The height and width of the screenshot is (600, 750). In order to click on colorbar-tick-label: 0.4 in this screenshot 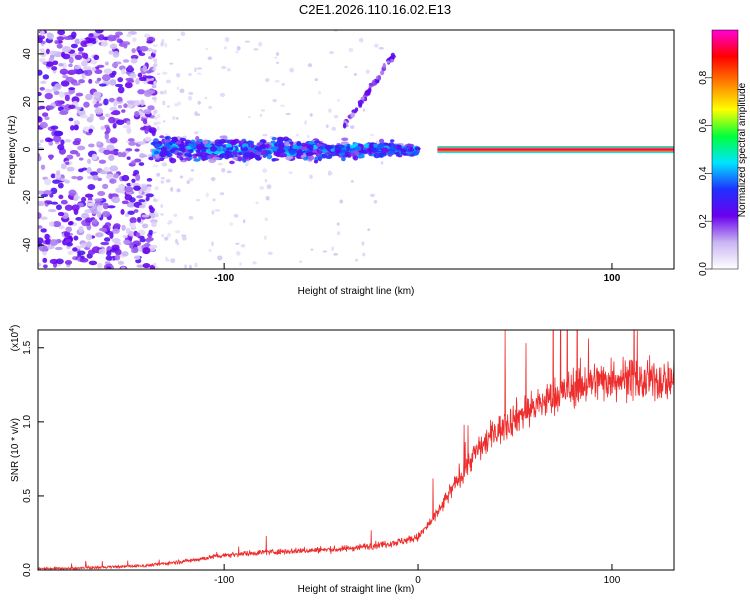, I will do `click(703, 173)`.